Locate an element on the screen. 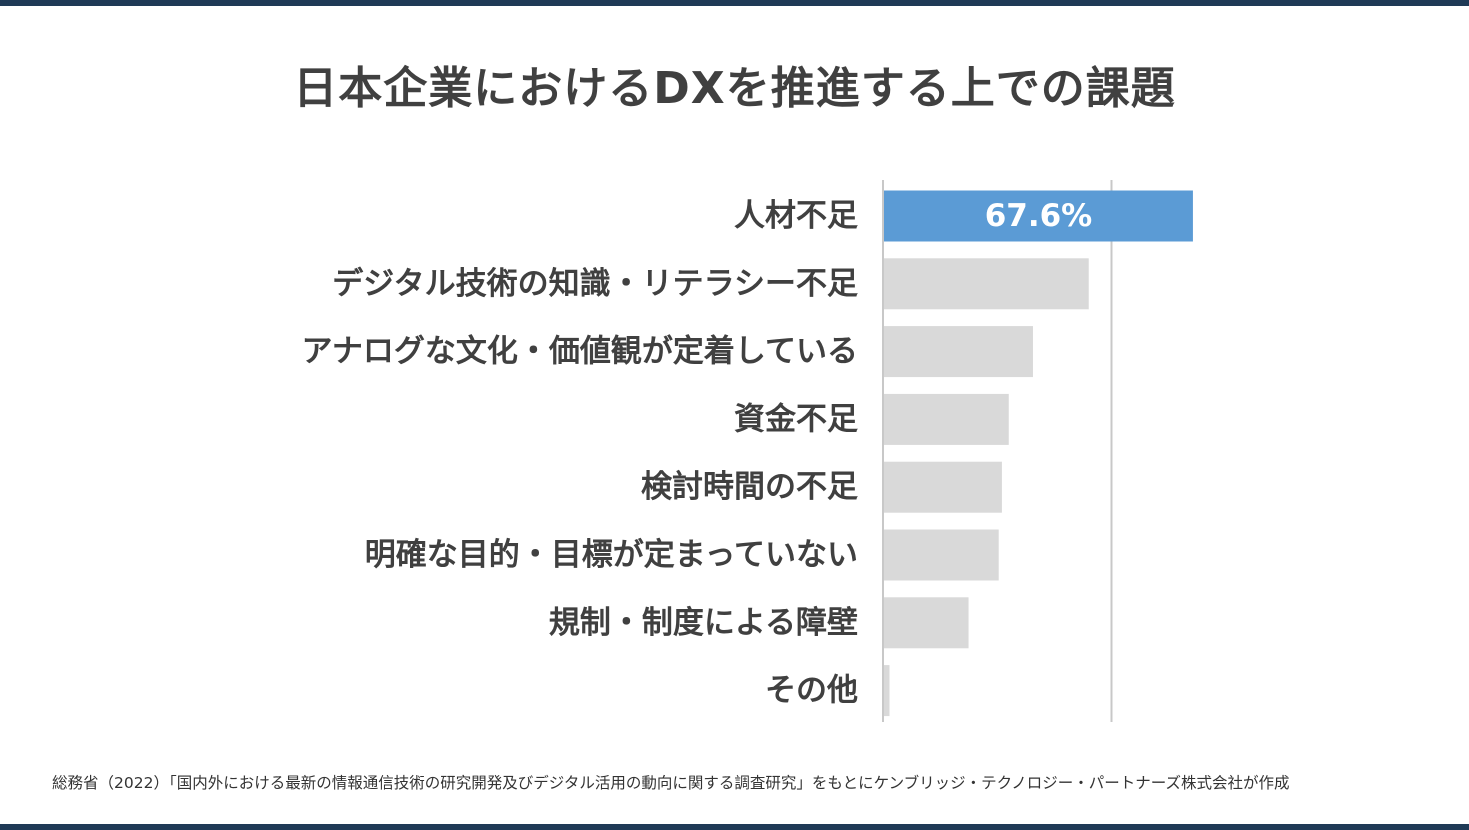 This screenshot has height=830, width=1469. page-title: 日本企業におけるDXを推進する上での課題 is located at coordinates (734, 88).